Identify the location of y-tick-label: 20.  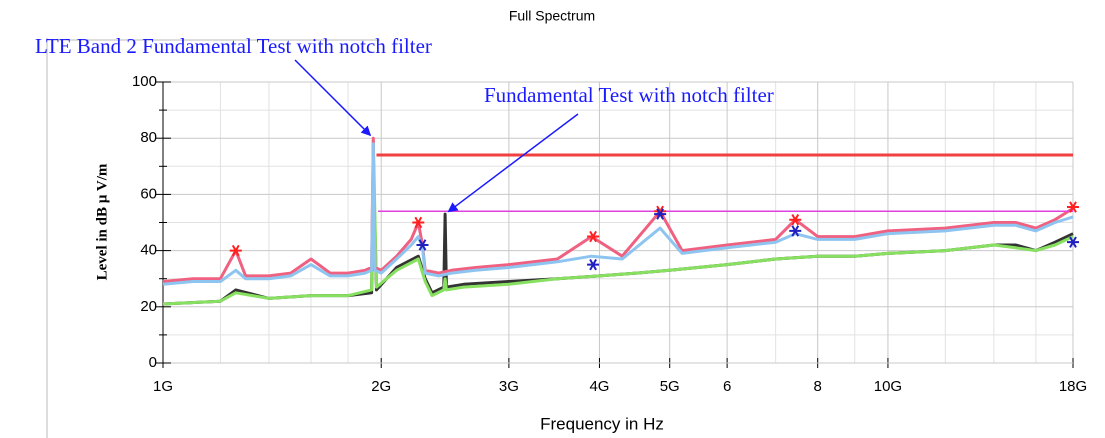
(148, 306).